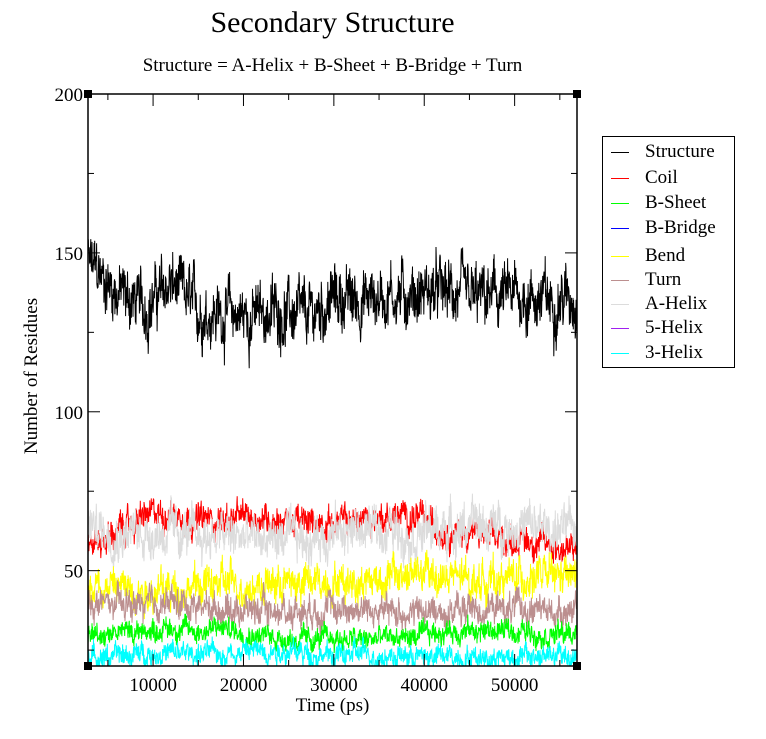  I want to click on legend-item-a-helix: A-Helix, so click(659, 304).